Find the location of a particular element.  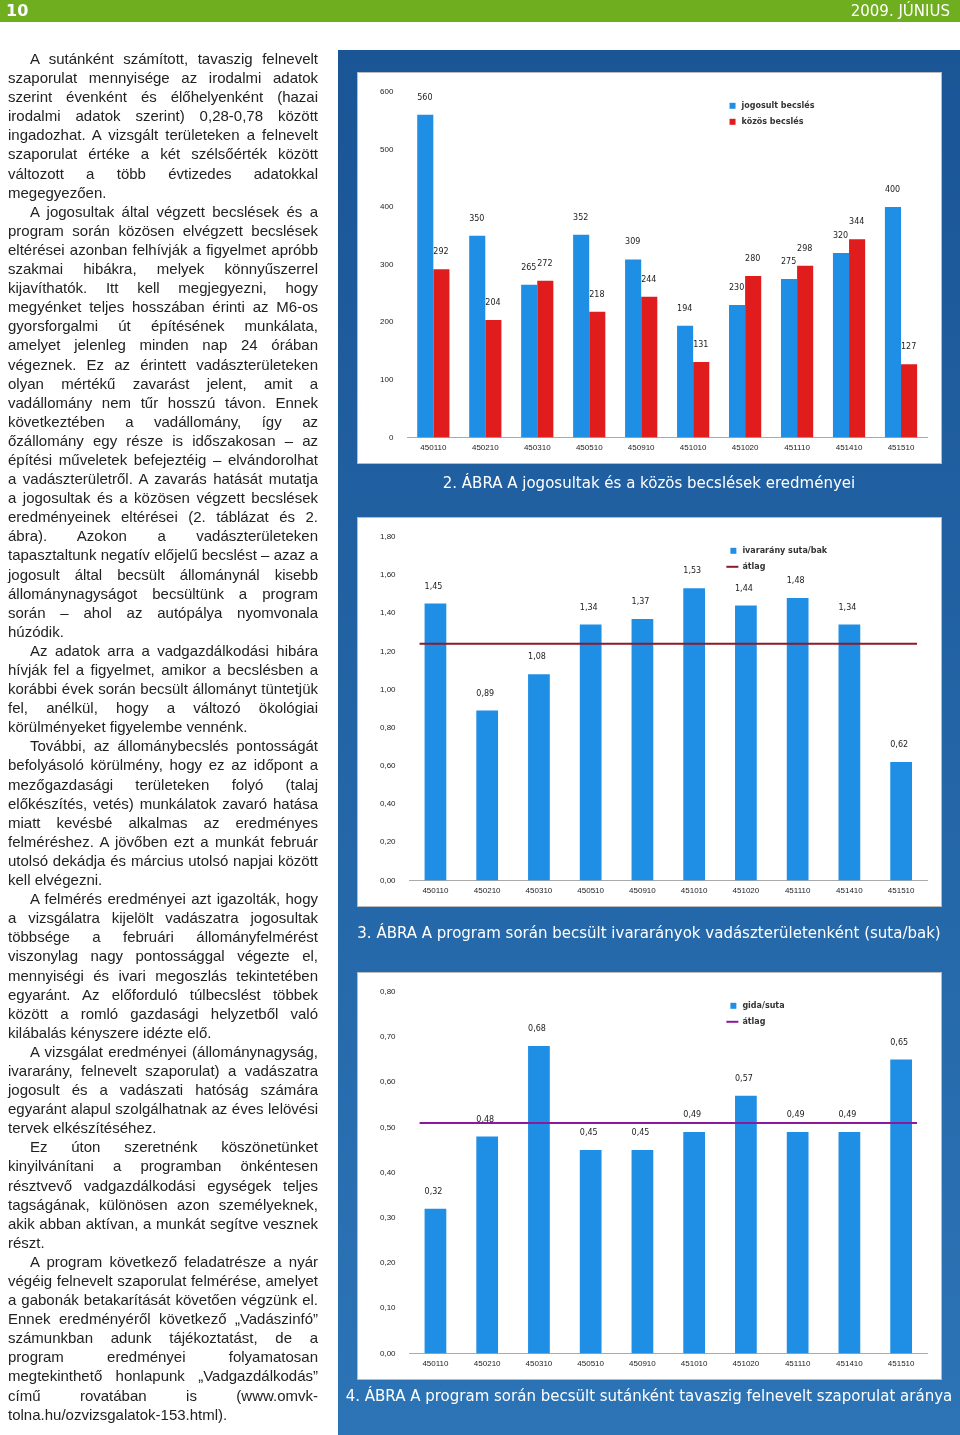

y-tick-label: 200 is located at coordinates (386, 322).